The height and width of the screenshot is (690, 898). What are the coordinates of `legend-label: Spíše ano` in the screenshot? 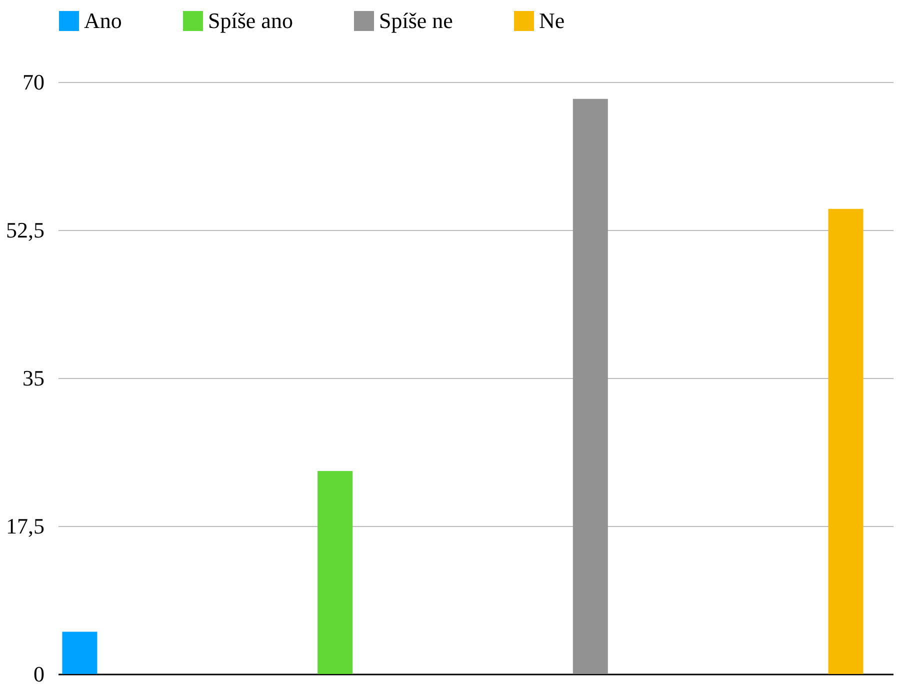 It's located at (250, 20).